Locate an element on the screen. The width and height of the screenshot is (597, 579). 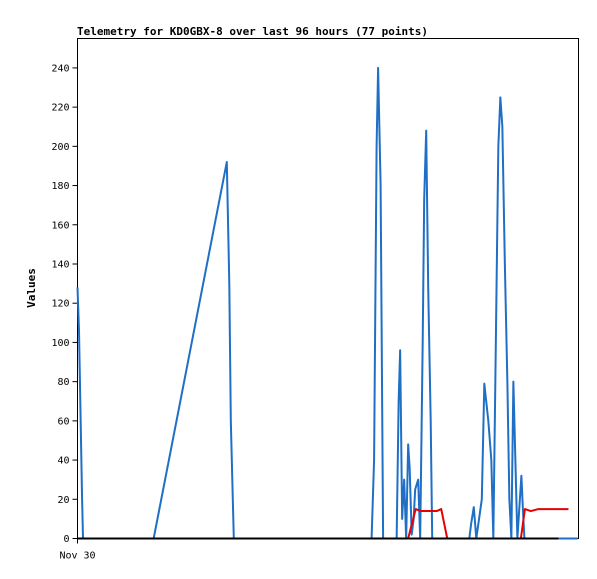
y-tick-label: 220 is located at coordinates (60, 108).